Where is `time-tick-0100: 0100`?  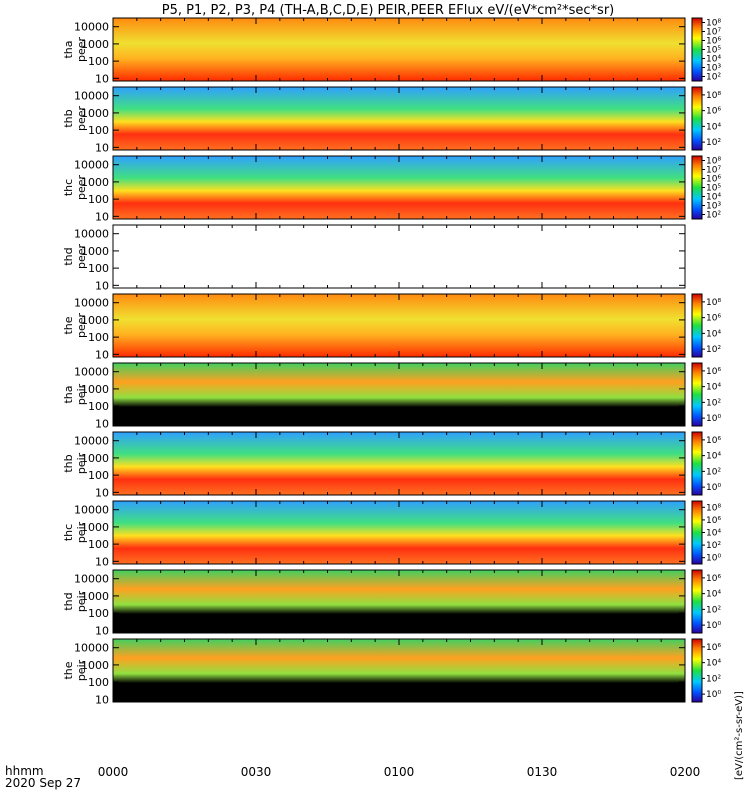
time-tick-0100: 0100 is located at coordinates (399, 772).